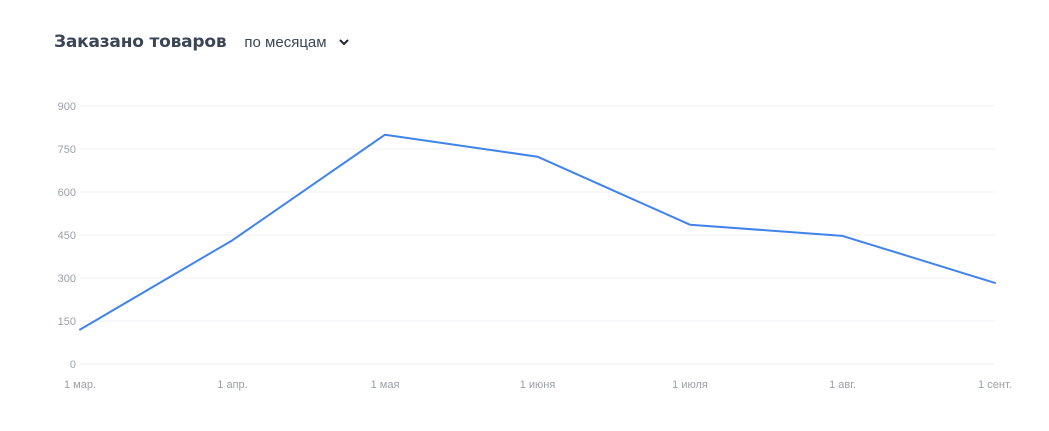 This screenshot has width=1049, height=431. I want to click on y-tick-label: 750, so click(67, 150).